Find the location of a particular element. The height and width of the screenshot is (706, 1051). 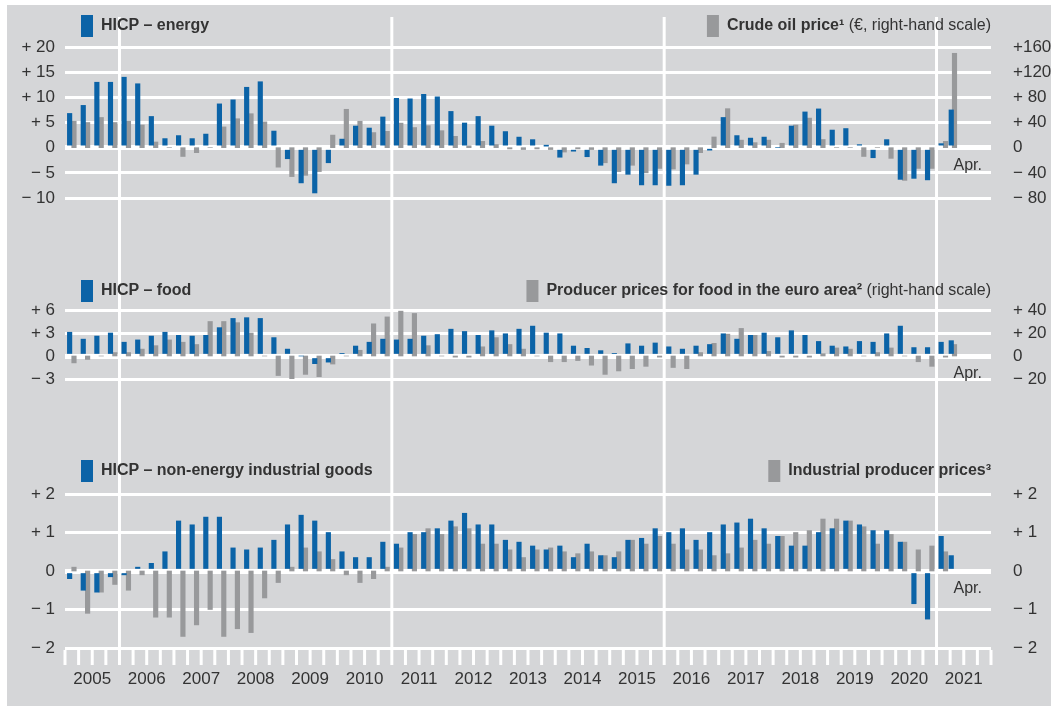

x-tick-label: 2015 is located at coordinates (637, 678).